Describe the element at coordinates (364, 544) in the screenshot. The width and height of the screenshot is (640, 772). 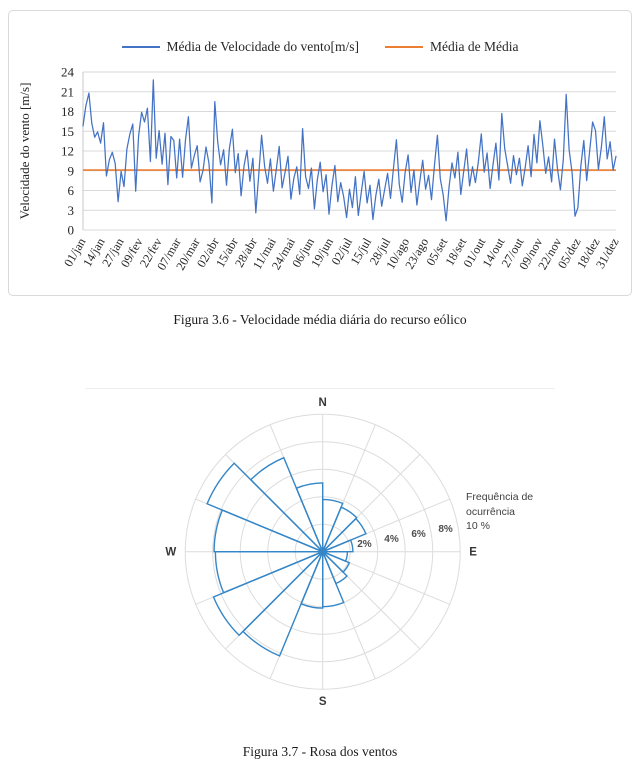
I see `rose-r-tick-label: 2%` at that location.